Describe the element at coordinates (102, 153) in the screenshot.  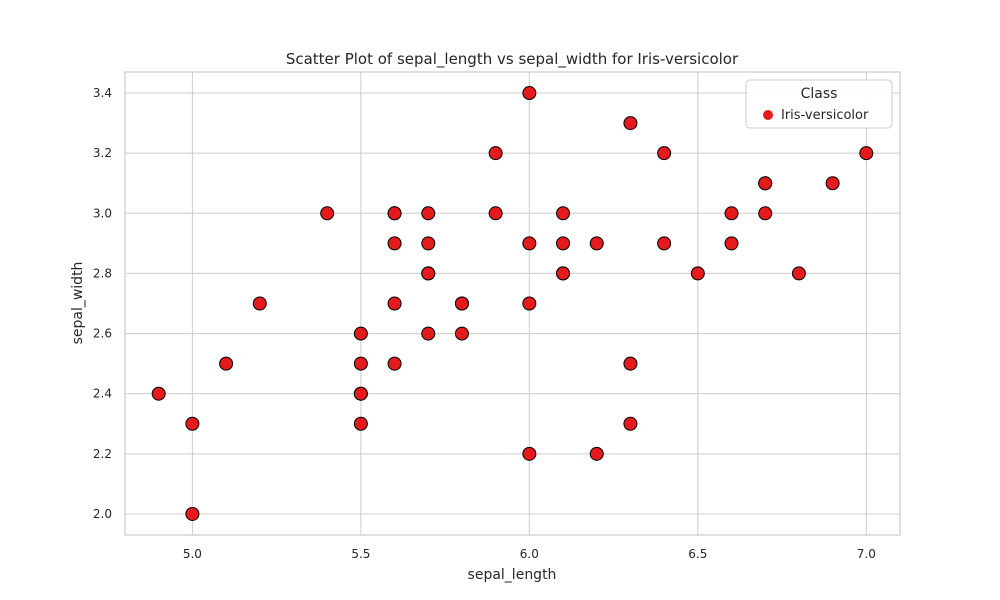
I see `y-tick-label: 3.2` at that location.